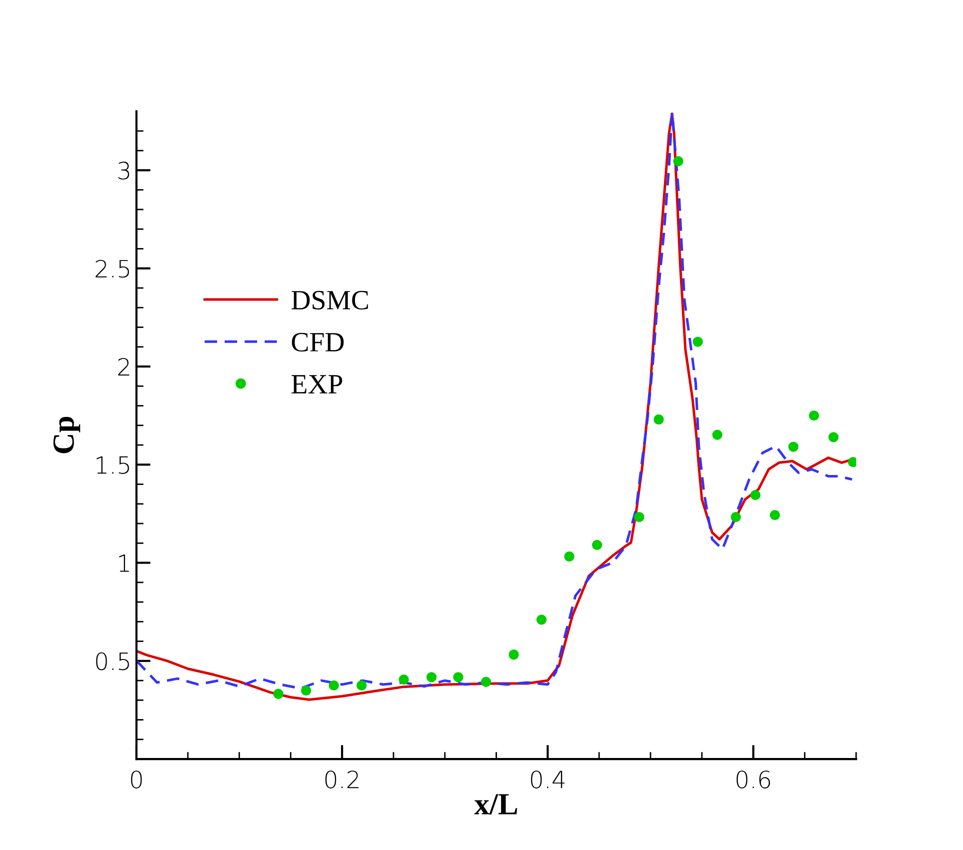 The width and height of the screenshot is (963, 850). I want to click on x-tick-label: 0.4, so click(548, 779).